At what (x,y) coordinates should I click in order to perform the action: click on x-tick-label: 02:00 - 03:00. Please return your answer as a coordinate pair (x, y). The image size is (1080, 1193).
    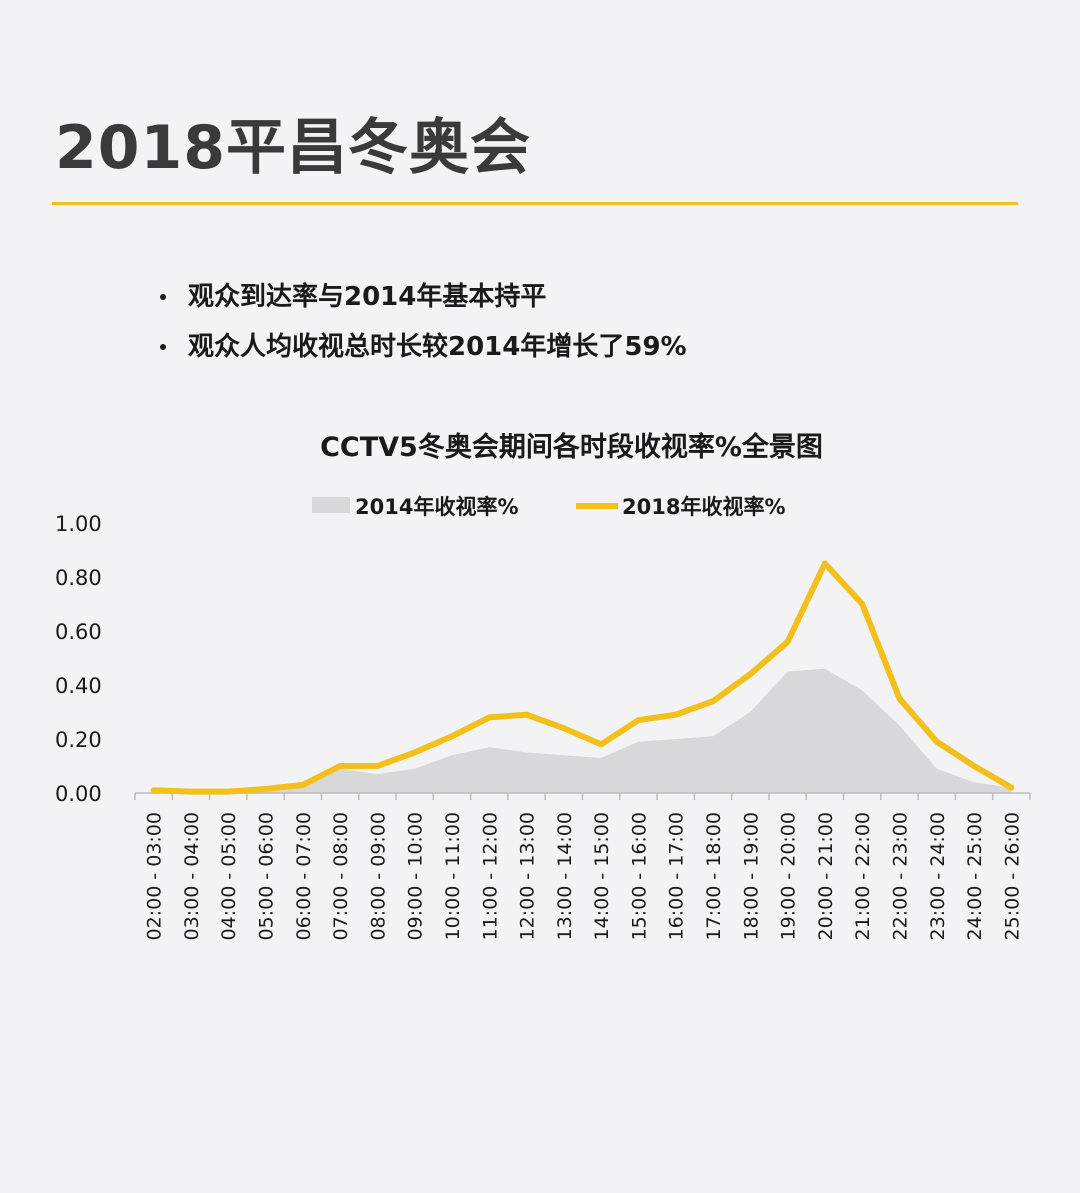
    Looking at the image, I should click on (155, 876).